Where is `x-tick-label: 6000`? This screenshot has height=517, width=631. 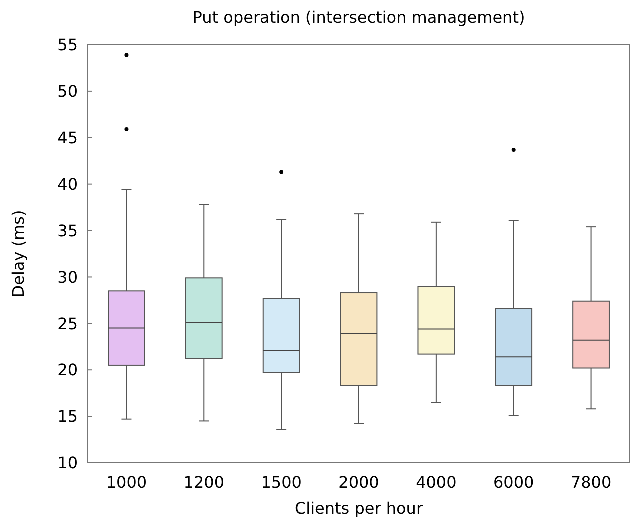 x-tick-label: 6000 is located at coordinates (514, 482).